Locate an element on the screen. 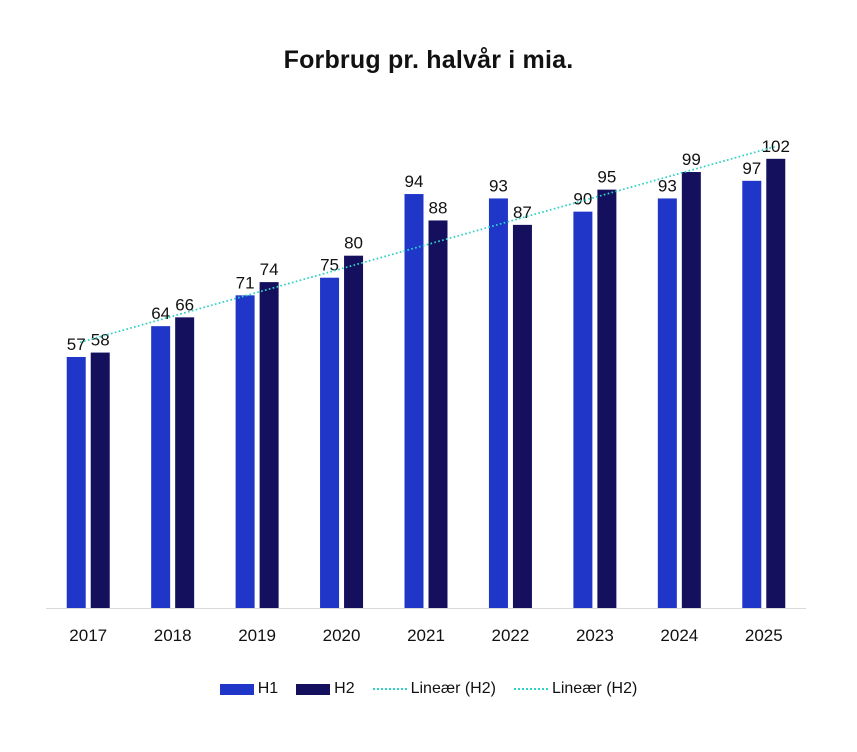 This screenshot has width=857, height=752. x-tick-label-2019: 2019 is located at coordinates (257, 635).